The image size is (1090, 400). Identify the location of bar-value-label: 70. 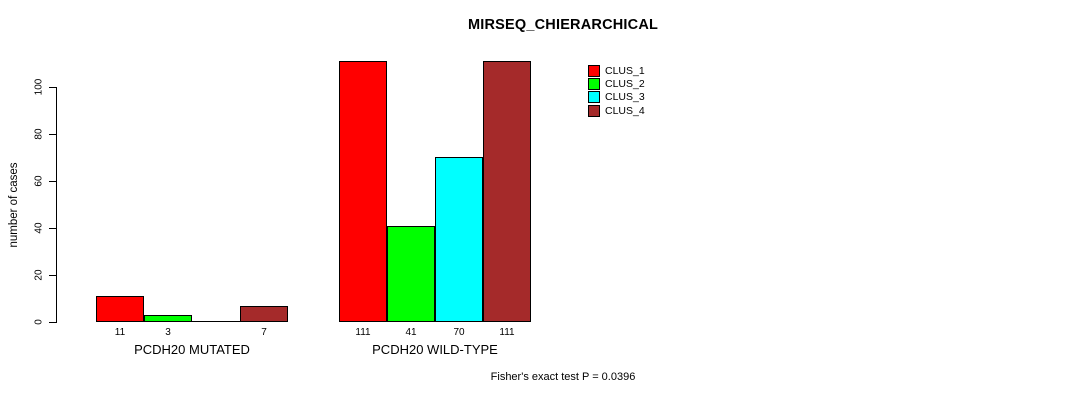
(459, 332).